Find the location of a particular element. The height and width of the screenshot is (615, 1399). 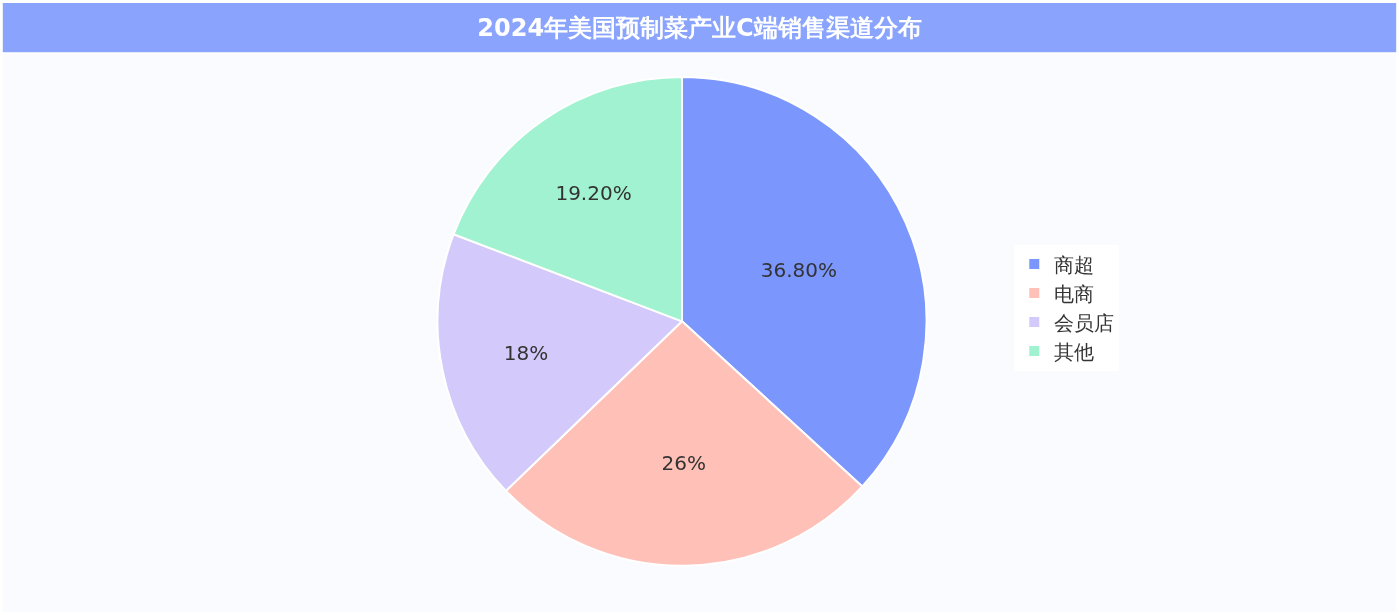

legend-label: 会员店 is located at coordinates (1084, 322).